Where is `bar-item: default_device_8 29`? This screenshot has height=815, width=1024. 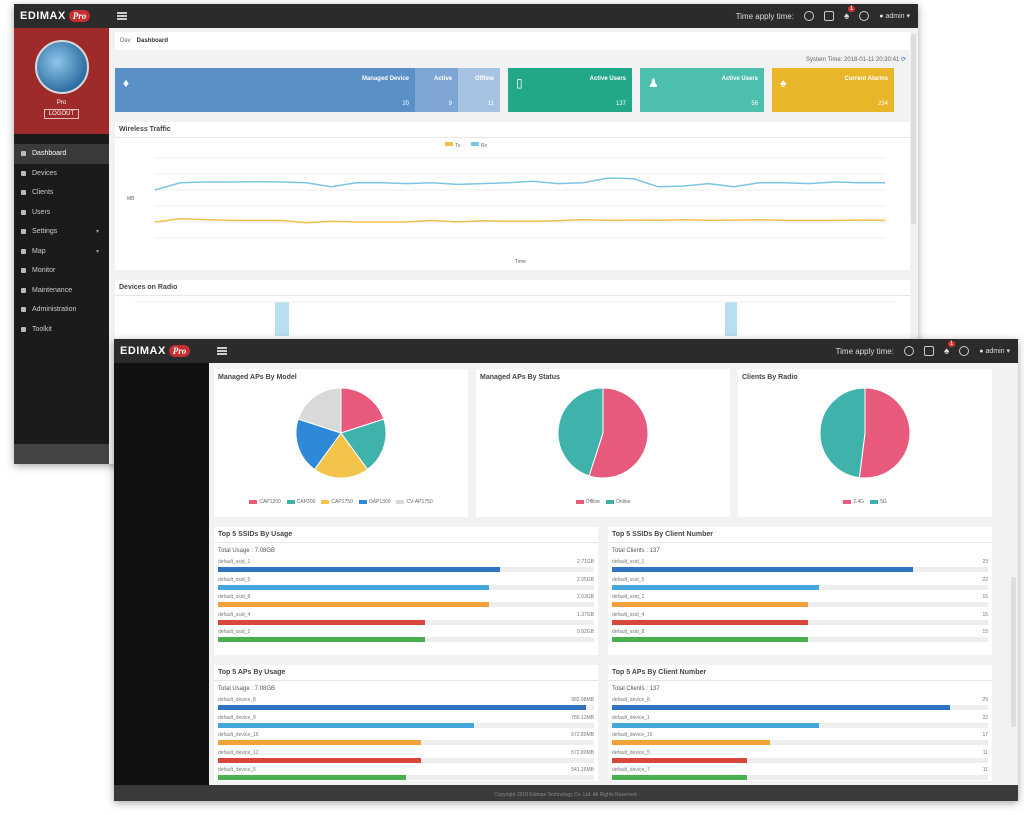 bar-item: default_device_8 29 is located at coordinates (800, 703).